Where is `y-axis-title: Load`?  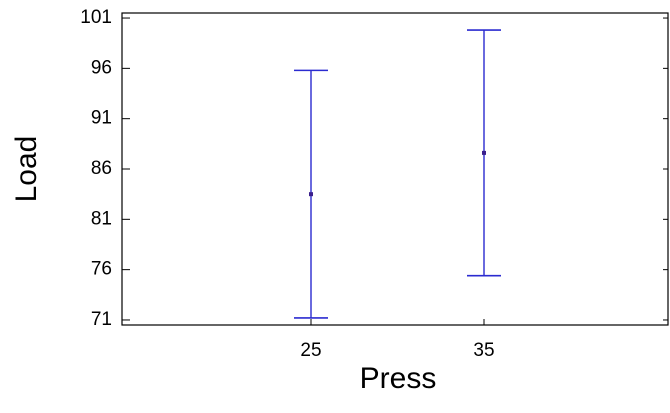 y-axis-title: Load is located at coordinates (26, 169).